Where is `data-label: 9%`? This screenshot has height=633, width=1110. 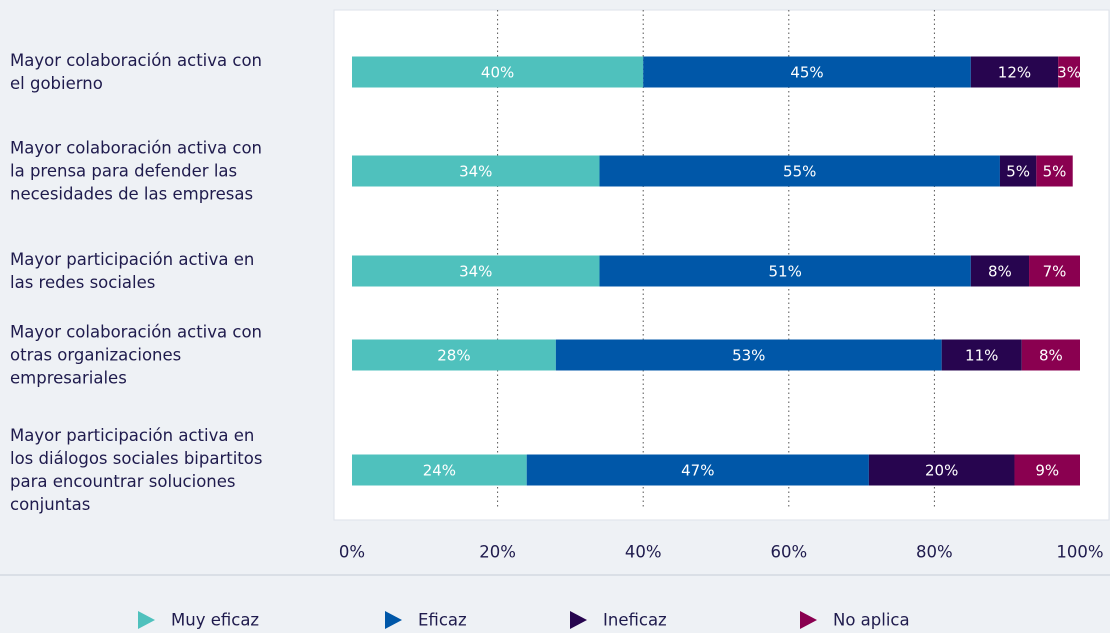
data-label: 9% is located at coordinates (1047, 471).